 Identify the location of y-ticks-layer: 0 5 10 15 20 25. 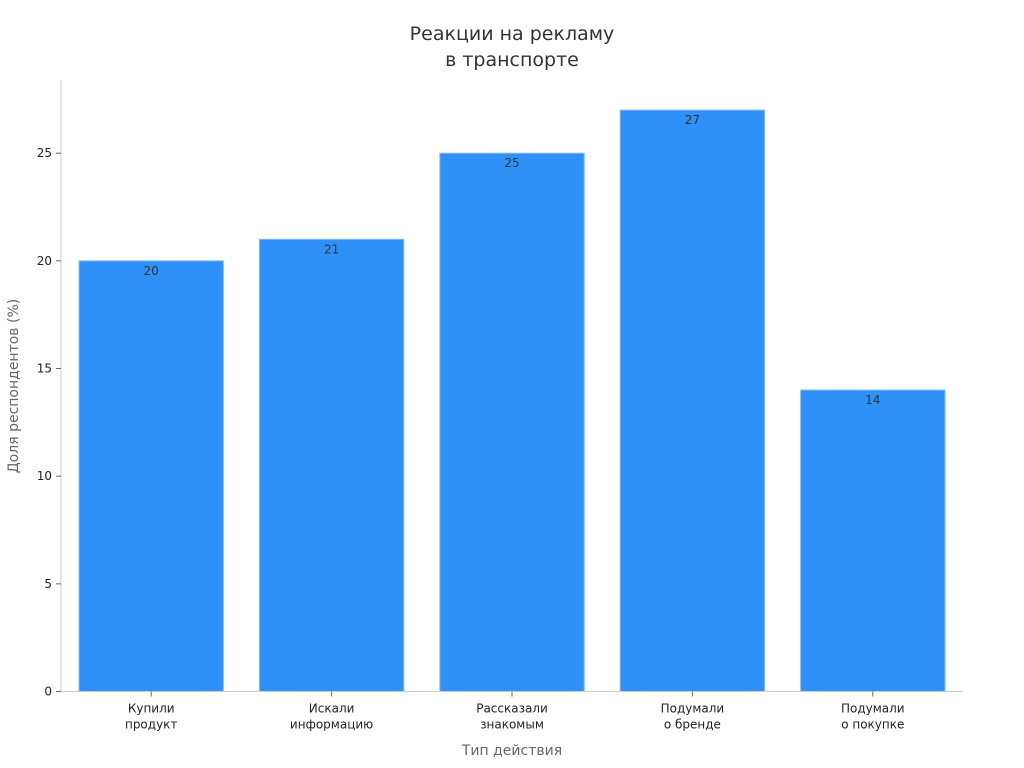
(49, 422).